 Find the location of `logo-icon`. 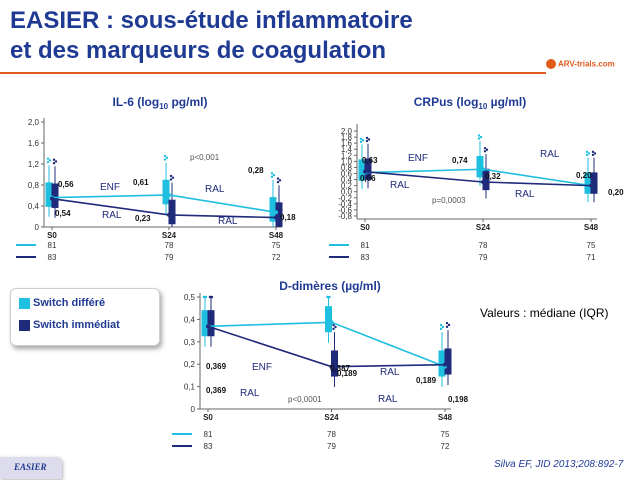

logo-icon is located at coordinates (551, 64).